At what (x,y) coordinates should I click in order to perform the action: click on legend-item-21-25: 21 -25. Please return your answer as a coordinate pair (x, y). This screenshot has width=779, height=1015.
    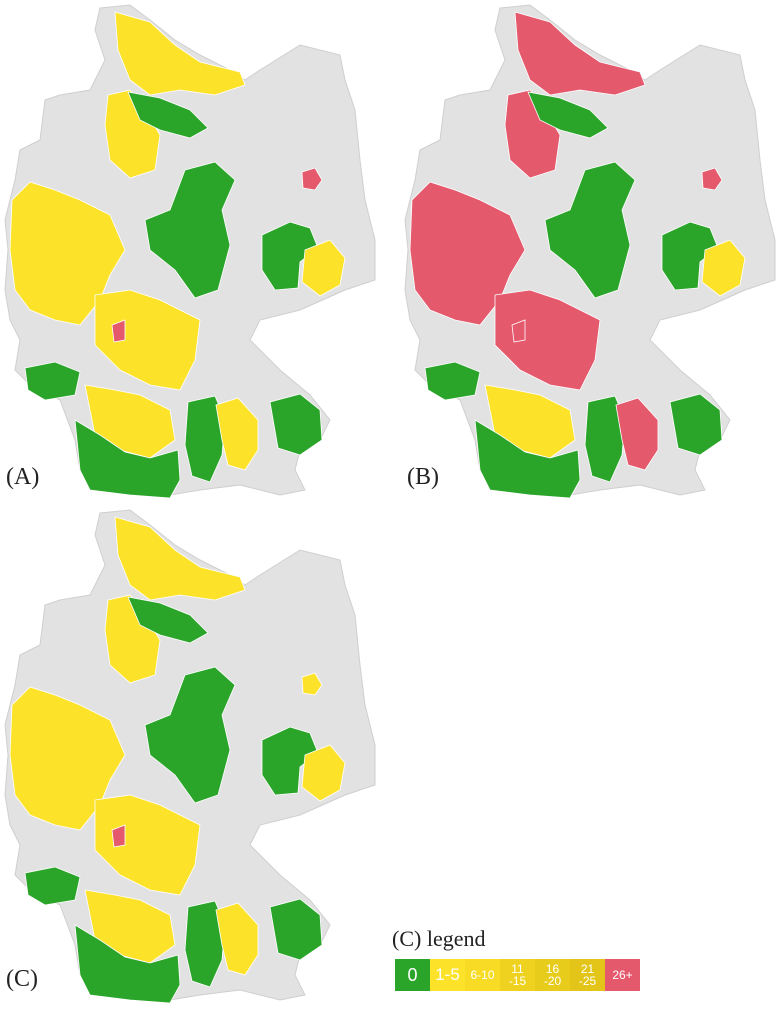
    Looking at the image, I should click on (587, 975).